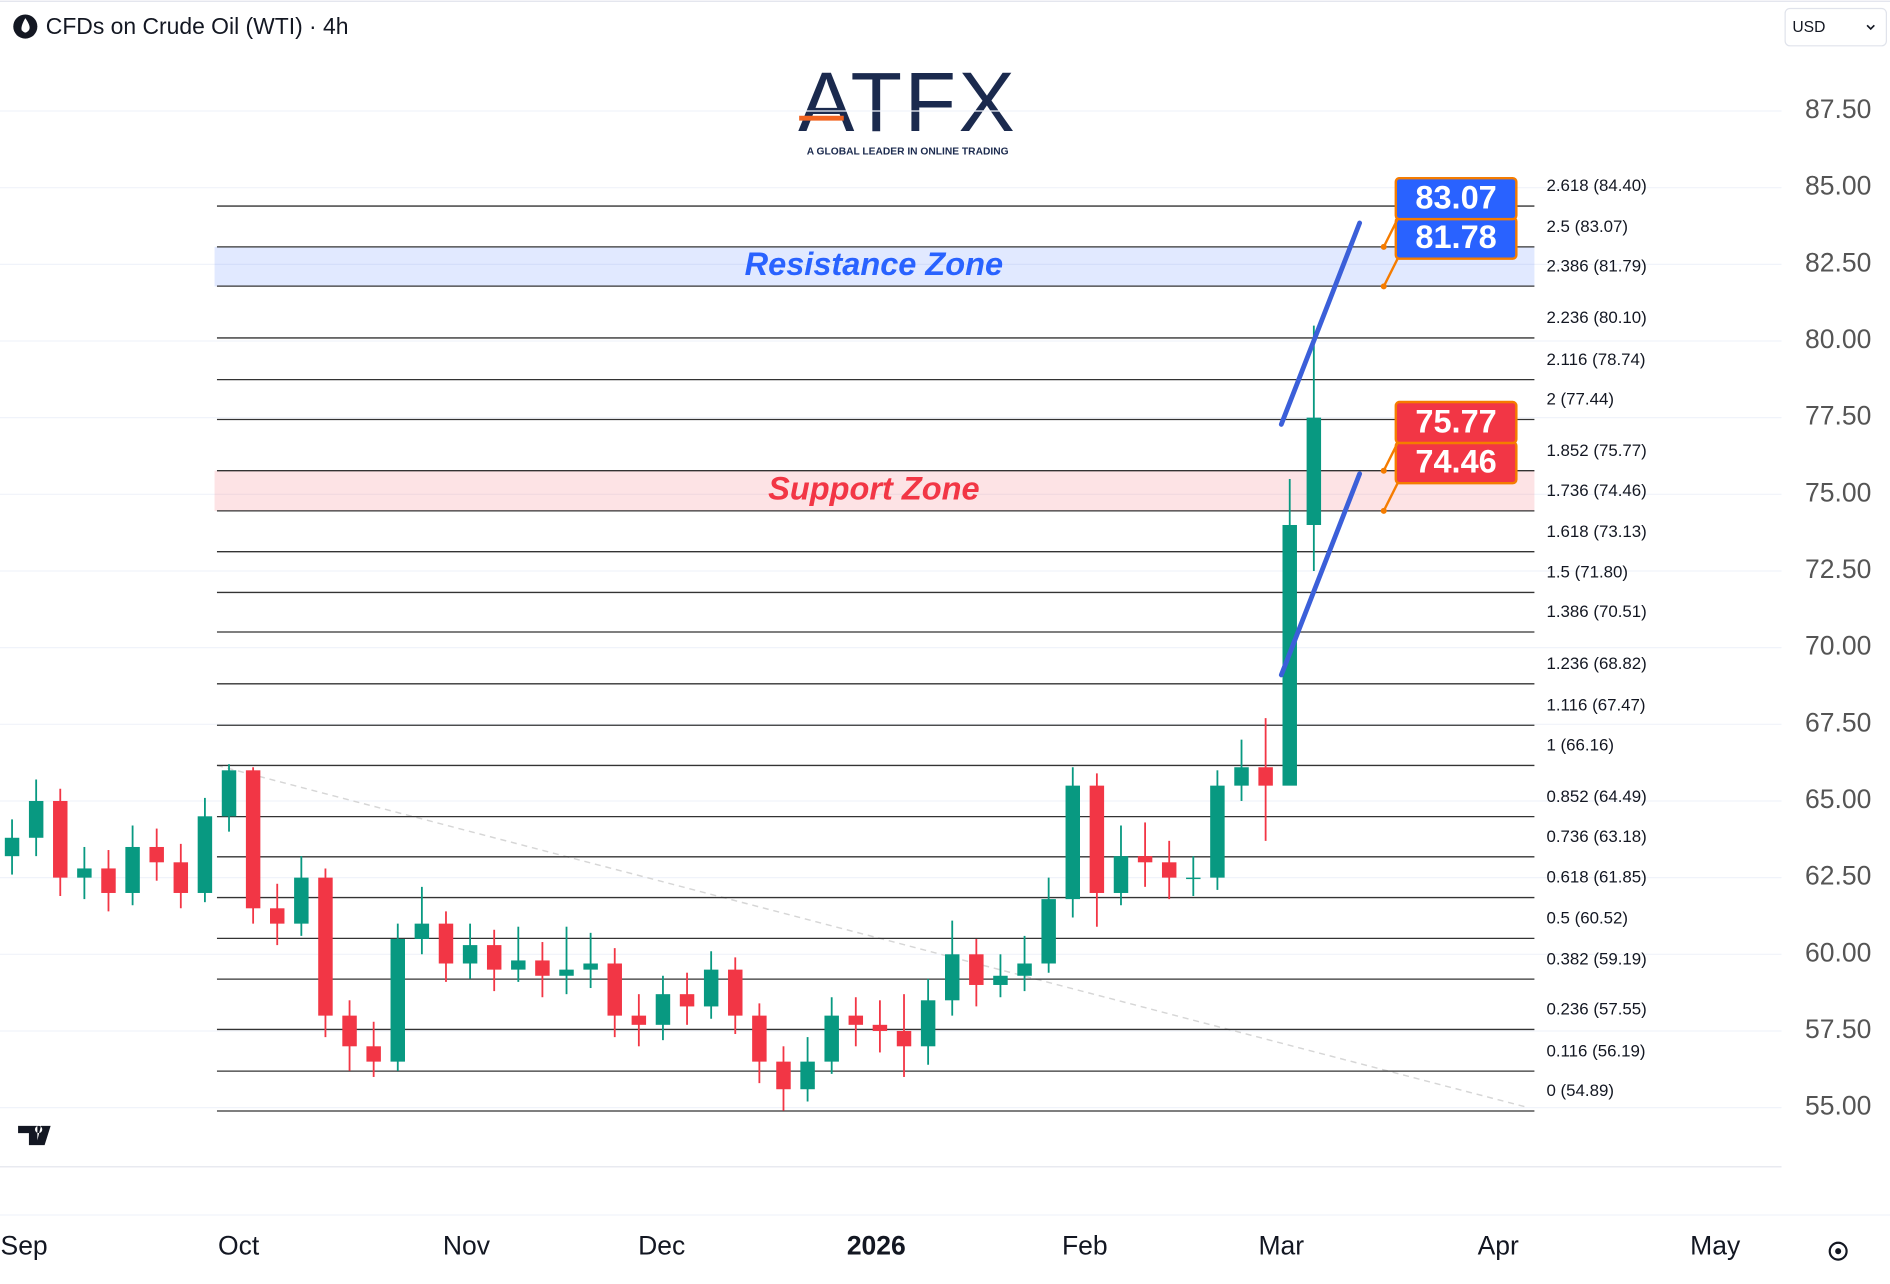  I want to click on fib-label: 0.382 (59.19), so click(1596, 958).